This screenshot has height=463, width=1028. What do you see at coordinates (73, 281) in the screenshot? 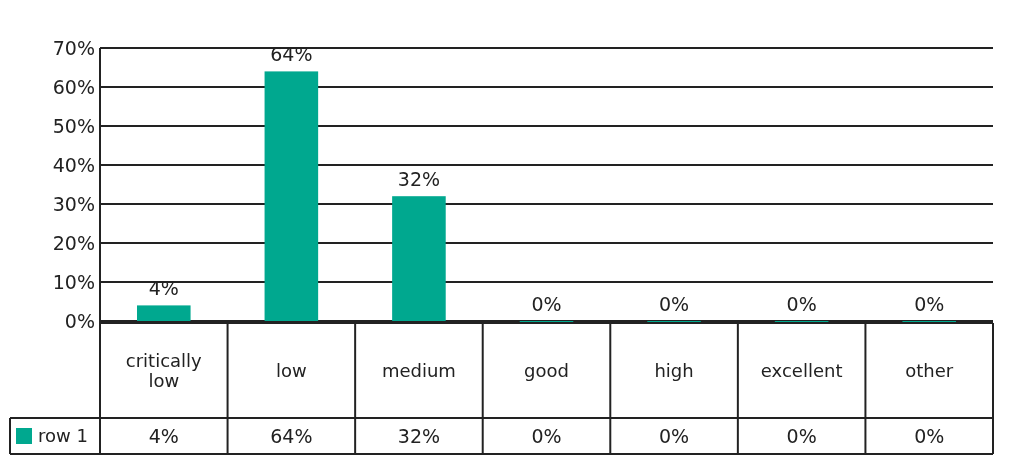
I see `y-tick-label: 10%` at bounding box center [73, 281].